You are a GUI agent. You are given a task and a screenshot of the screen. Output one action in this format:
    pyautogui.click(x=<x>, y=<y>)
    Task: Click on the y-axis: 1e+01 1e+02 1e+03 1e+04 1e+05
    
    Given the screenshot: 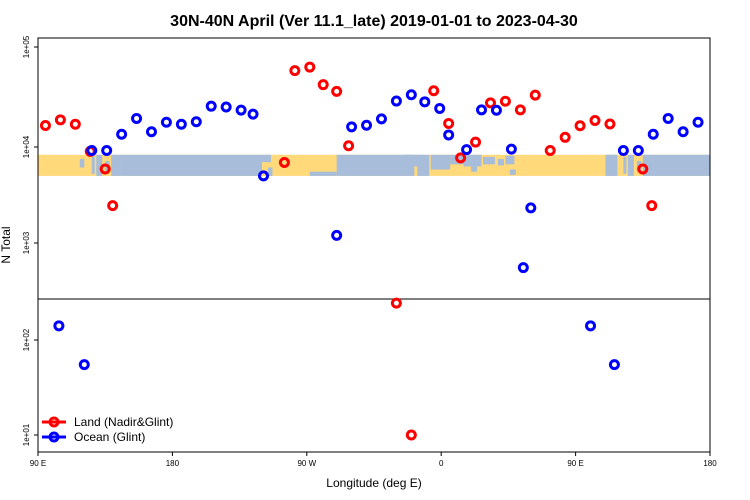 What is the action you would take?
    pyautogui.click(x=30, y=240)
    